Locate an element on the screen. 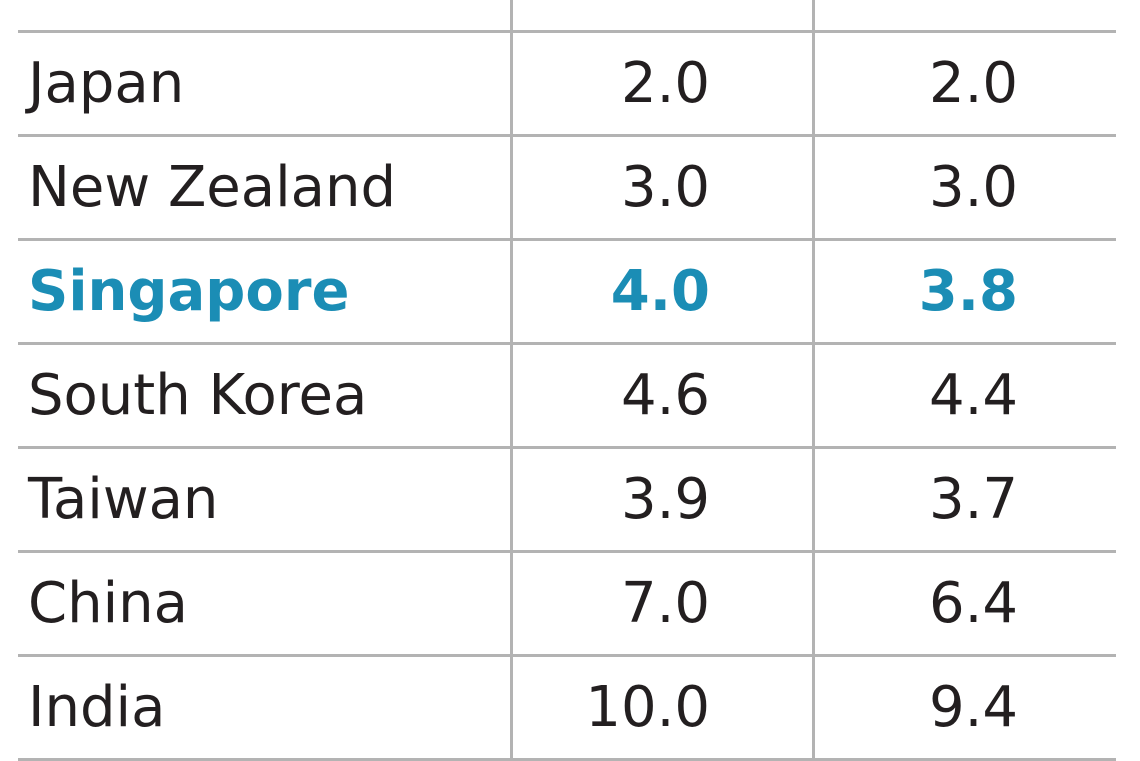 Image resolution: width=1140 pixels, height=761 pixels. value-cell: 3.7 is located at coordinates (973, 499).